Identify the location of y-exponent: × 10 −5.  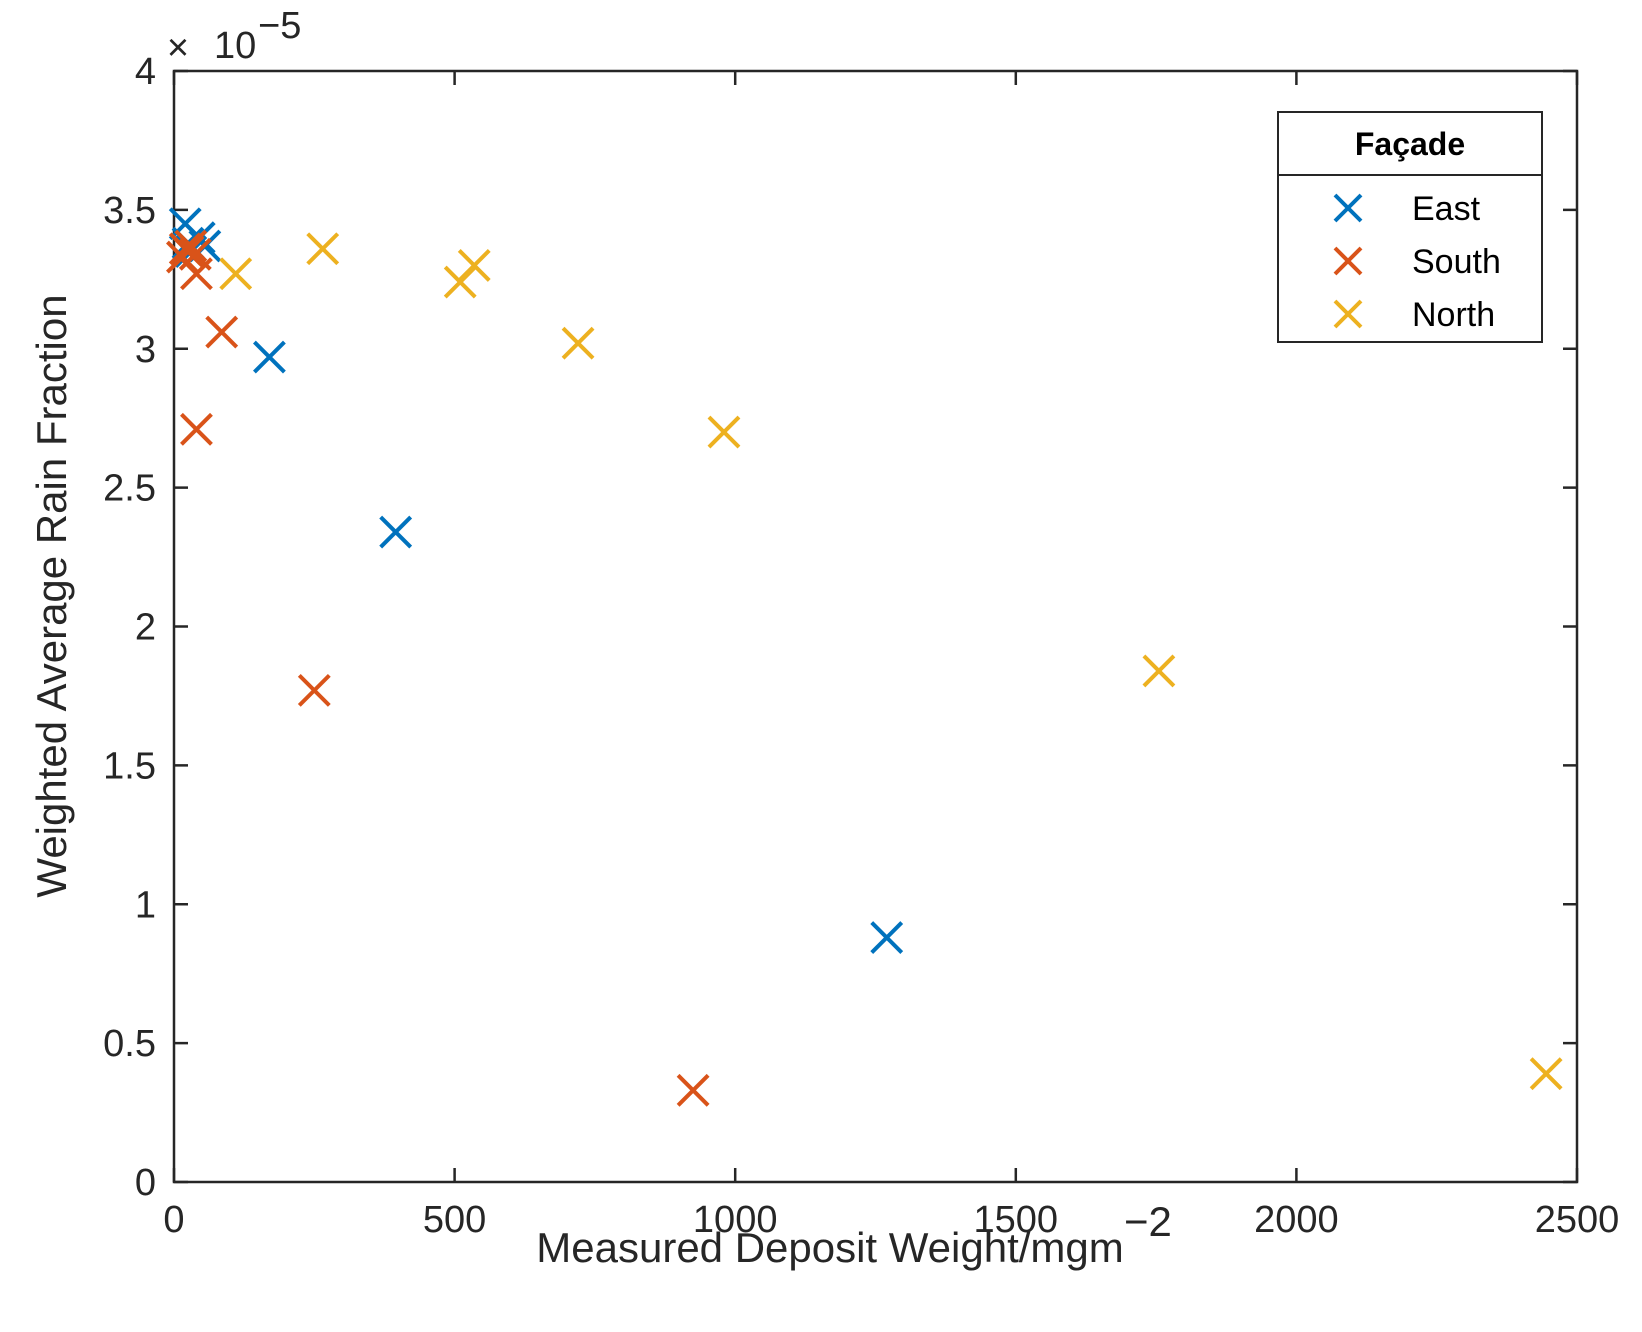
(234, 37).